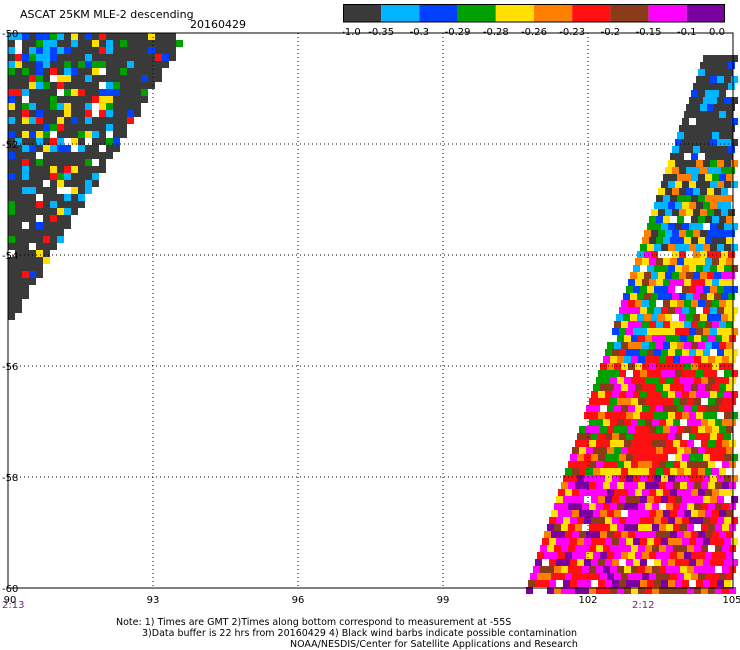 The height and width of the screenshot is (650, 740). I want to click on lon-tick-label: 99, so click(443, 600).